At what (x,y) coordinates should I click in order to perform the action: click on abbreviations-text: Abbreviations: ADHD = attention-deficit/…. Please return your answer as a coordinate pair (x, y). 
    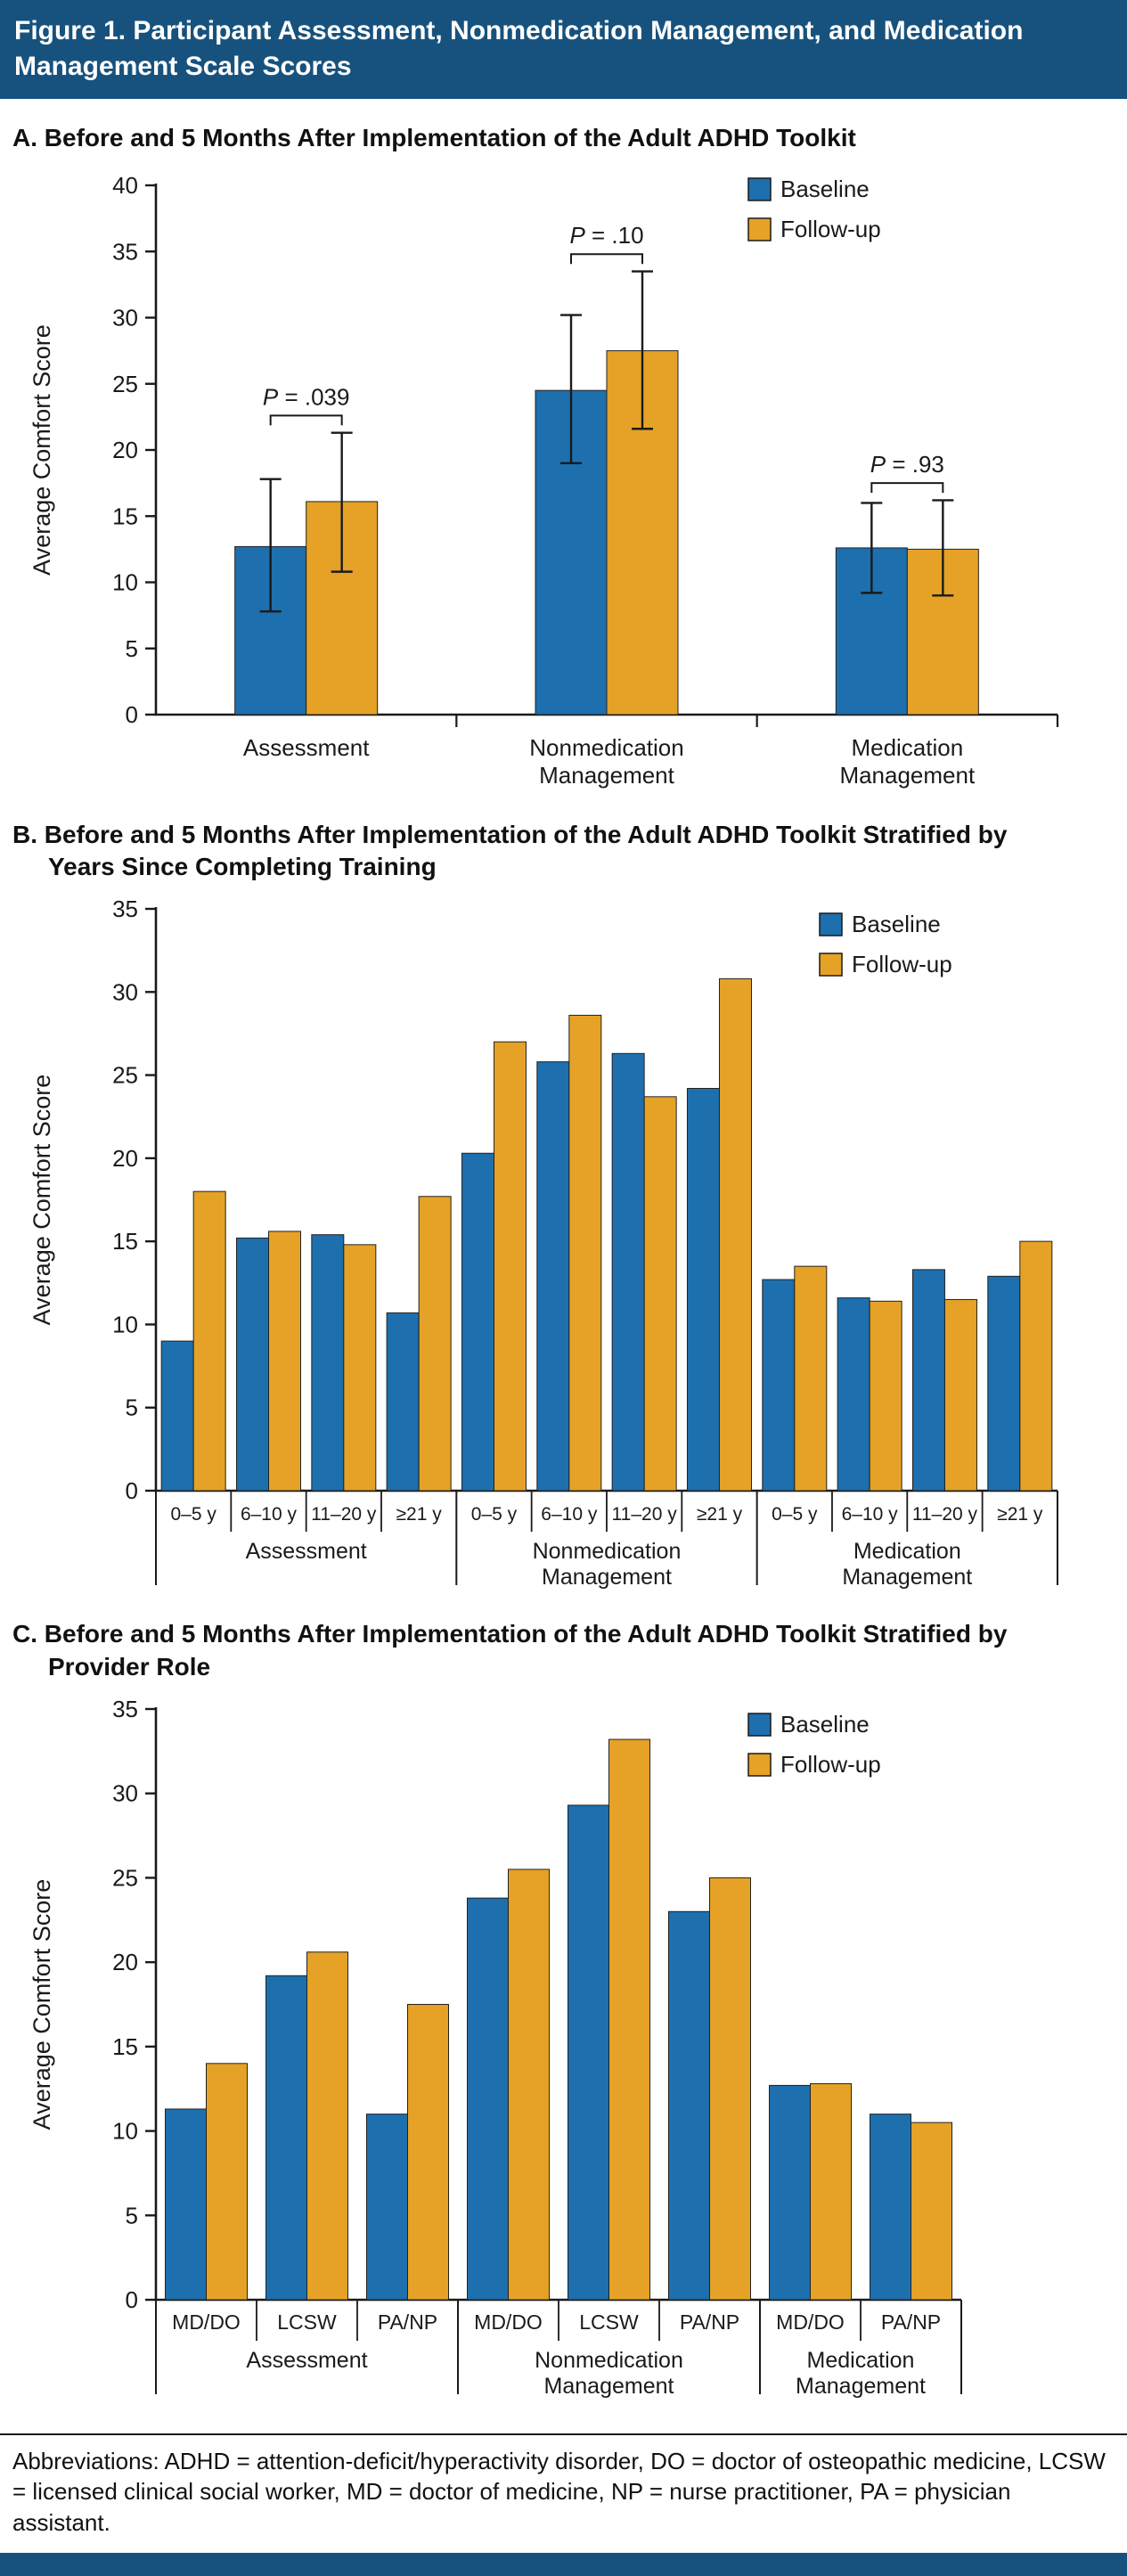
    Looking at the image, I should click on (559, 2492).